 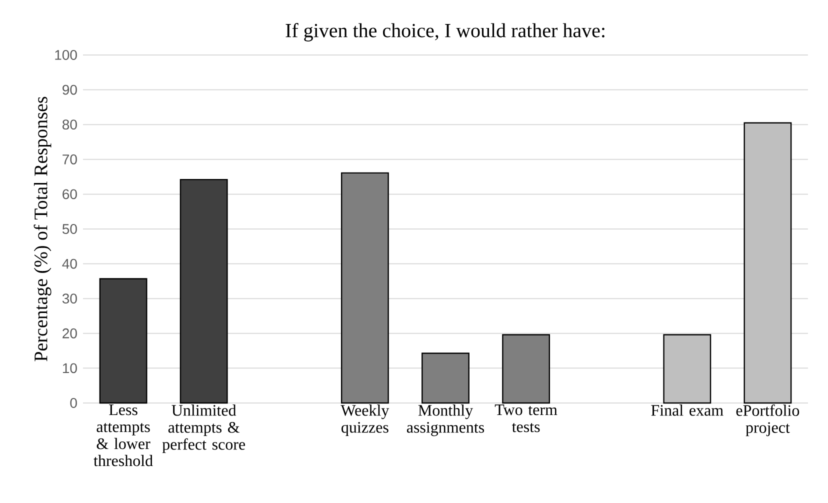 What do you see at coordinates (526, 418) in the screenshot?
I see `x-tick-label: Two term tests` at bounding box center [526, 418].